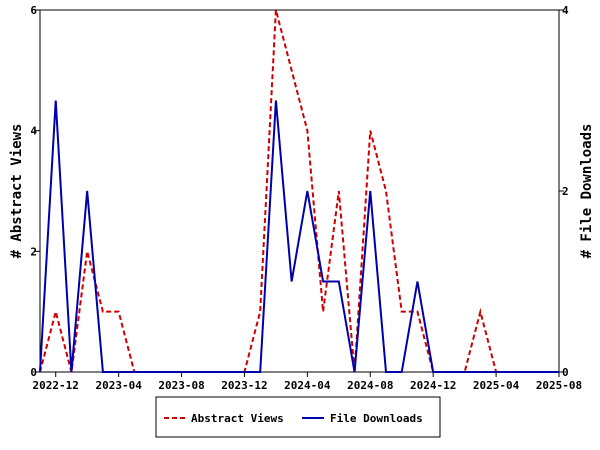 Image resolution: width=600 pixels, height=450 pixels. What do you see at coordinates (565, 191) in the screenshot?
I see `y-right-tick-label: 2` at bounding box center [565, 191].